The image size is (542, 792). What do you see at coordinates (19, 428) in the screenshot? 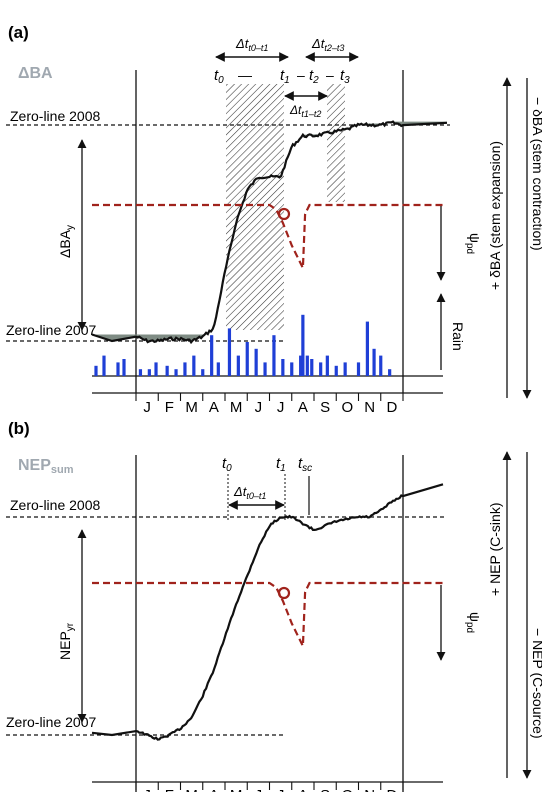
I see `panel-b-label: (b)` at bounding box center [19, 428].